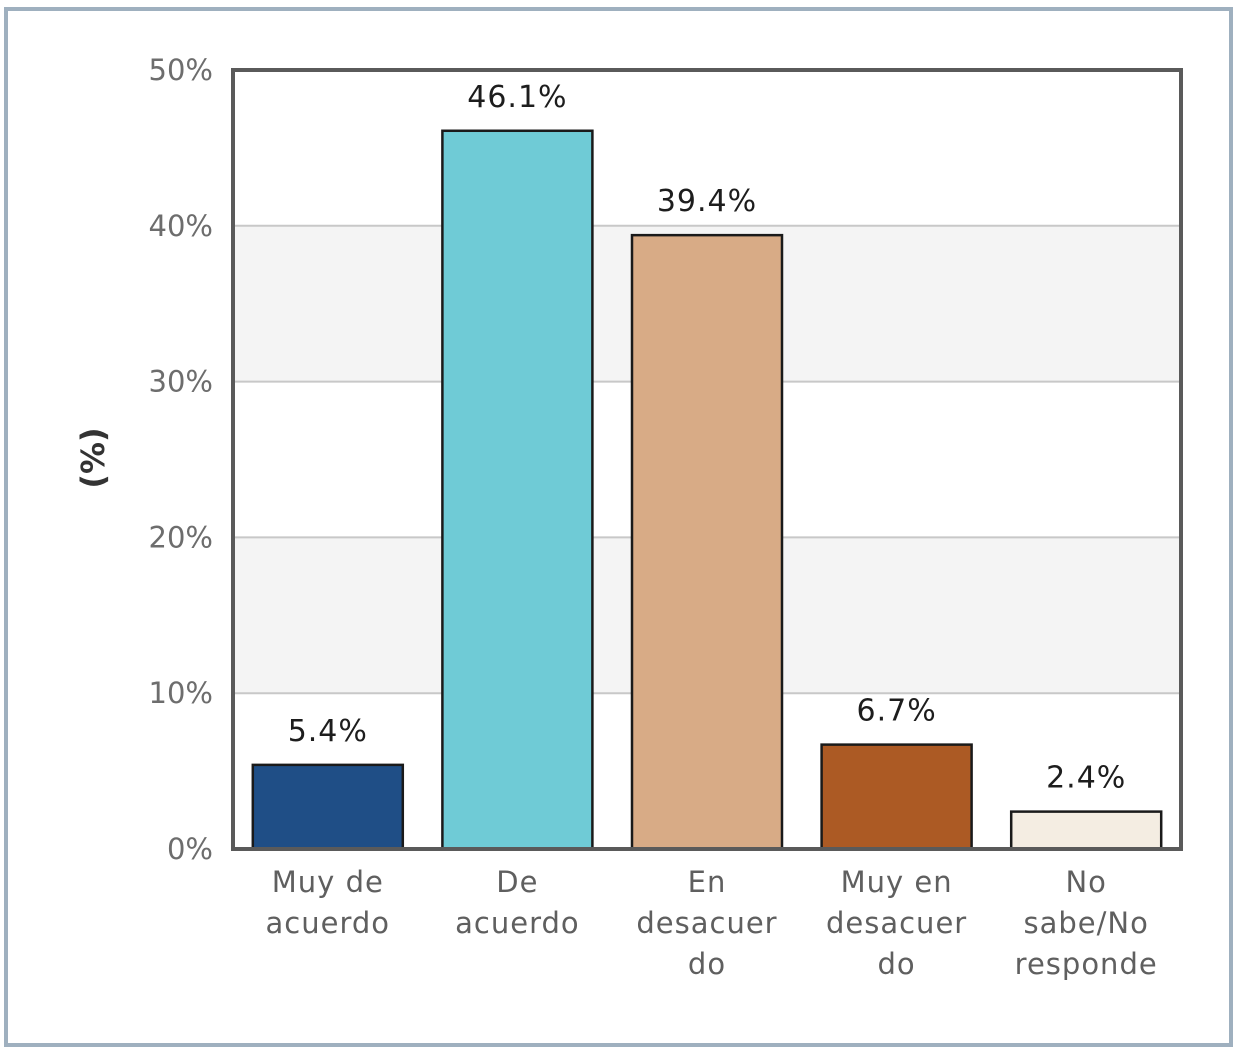 Image resolution: width=1235 pixels, height=1047 pixels. Describe the element at coordinates (707, 148) in the screenshot. I see `grid-band` at that location.